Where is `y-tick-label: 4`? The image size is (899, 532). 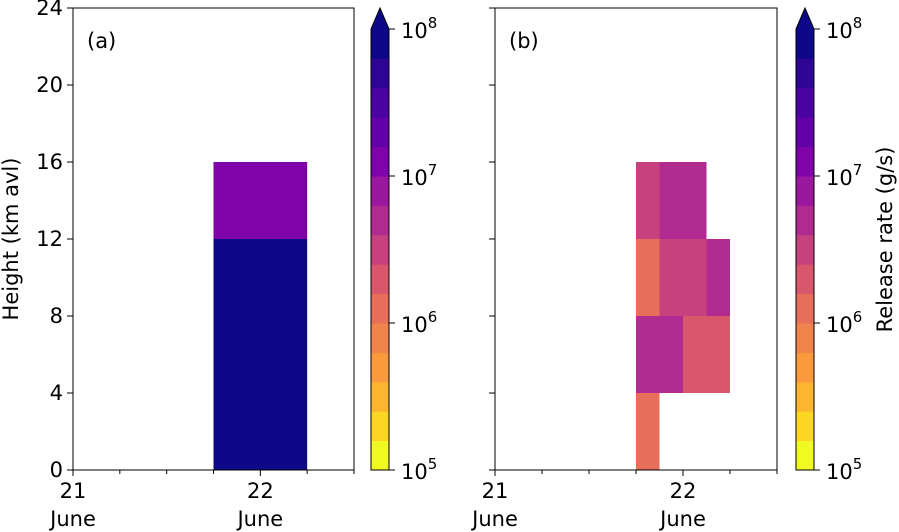 y-tick-label: 4 is located at coordinates (56, 393).